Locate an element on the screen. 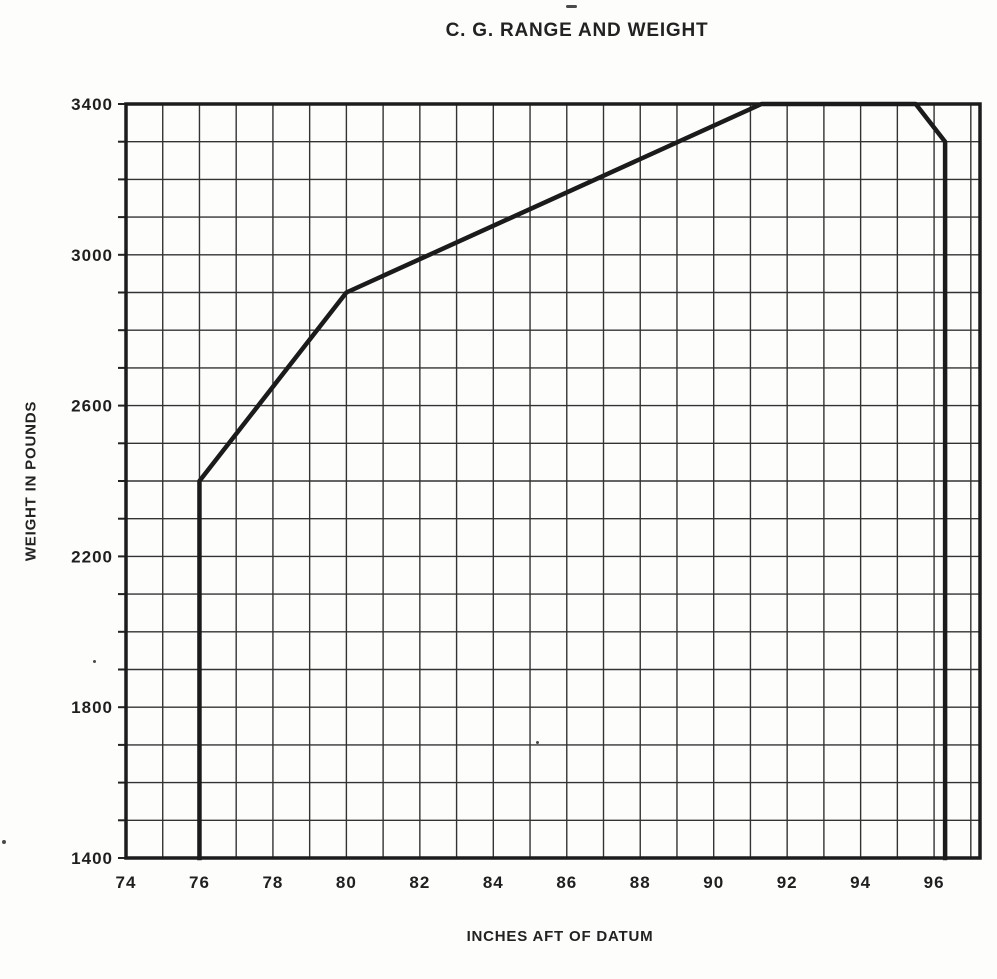  x-tick-label: 96 is located at coordinates (934, 882).